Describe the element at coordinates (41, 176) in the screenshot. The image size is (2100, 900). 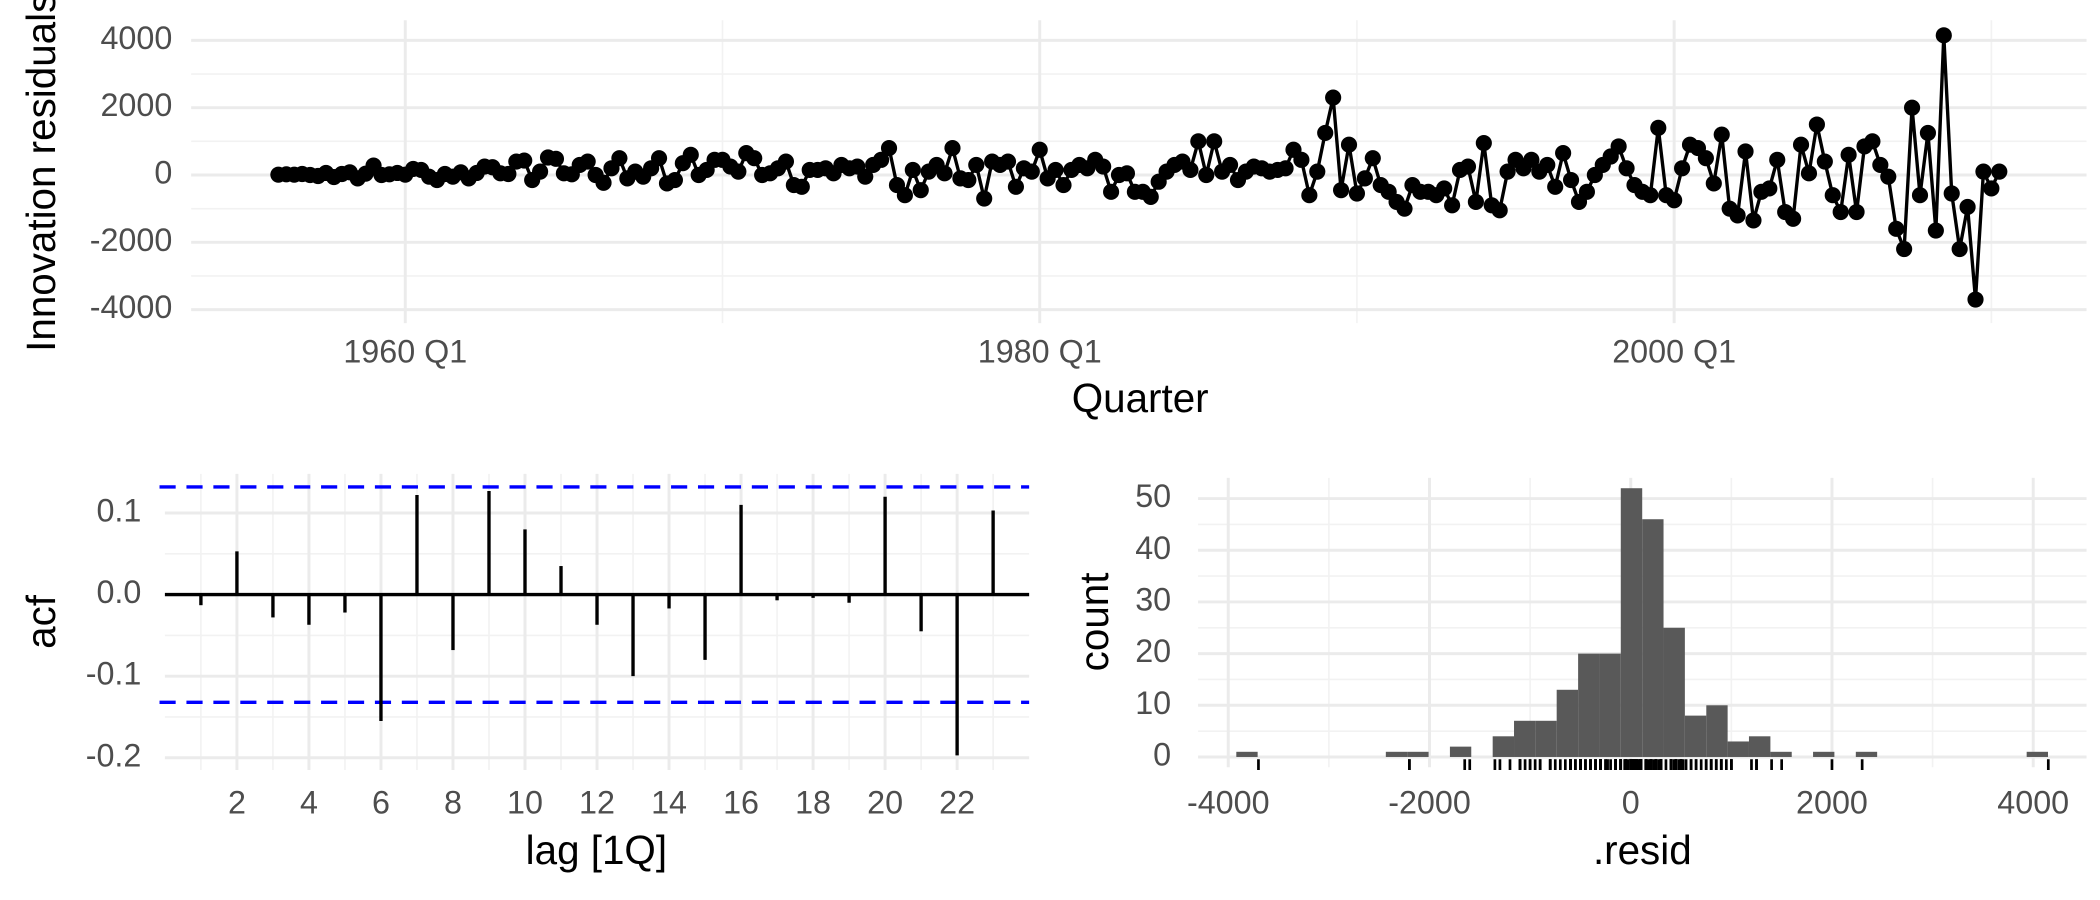
I see `y-axis-title: Innovation residuals` at that location.